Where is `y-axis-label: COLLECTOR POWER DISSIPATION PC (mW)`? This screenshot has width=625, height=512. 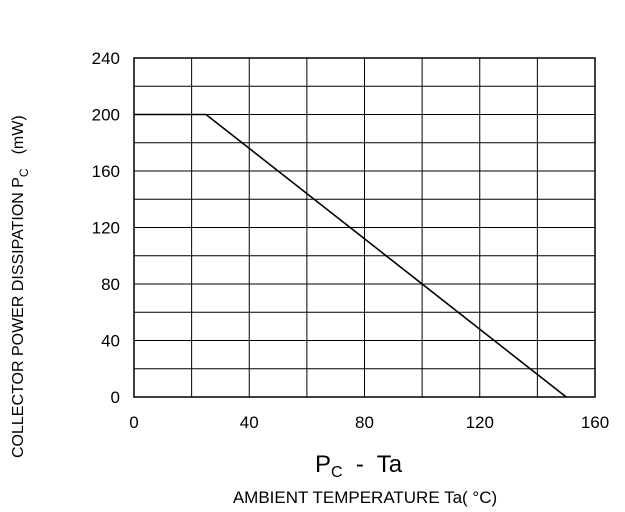 y-axis-label: COLLECTOR POWER DISSIPATION PC (mW) is located at coordinates (20, 286).